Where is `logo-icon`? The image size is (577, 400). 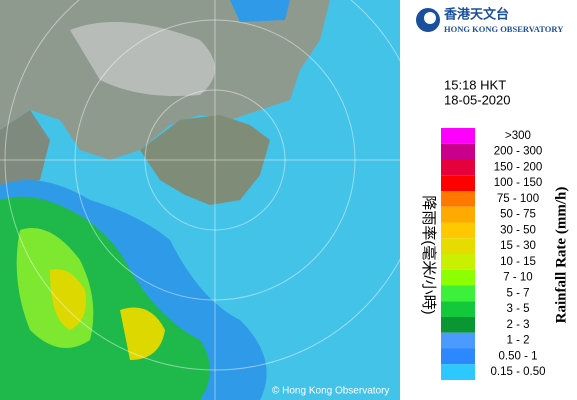
logo-icon is located at coordinates (430, 18).